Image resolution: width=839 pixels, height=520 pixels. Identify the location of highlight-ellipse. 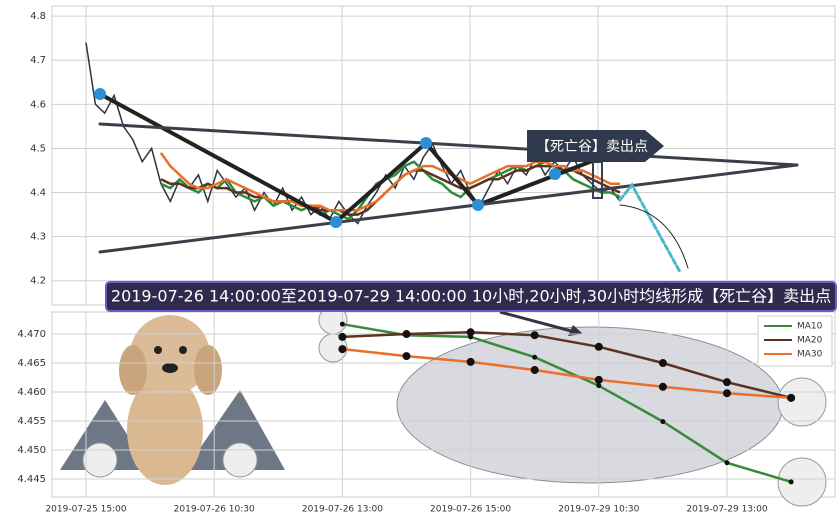
(590, 405).